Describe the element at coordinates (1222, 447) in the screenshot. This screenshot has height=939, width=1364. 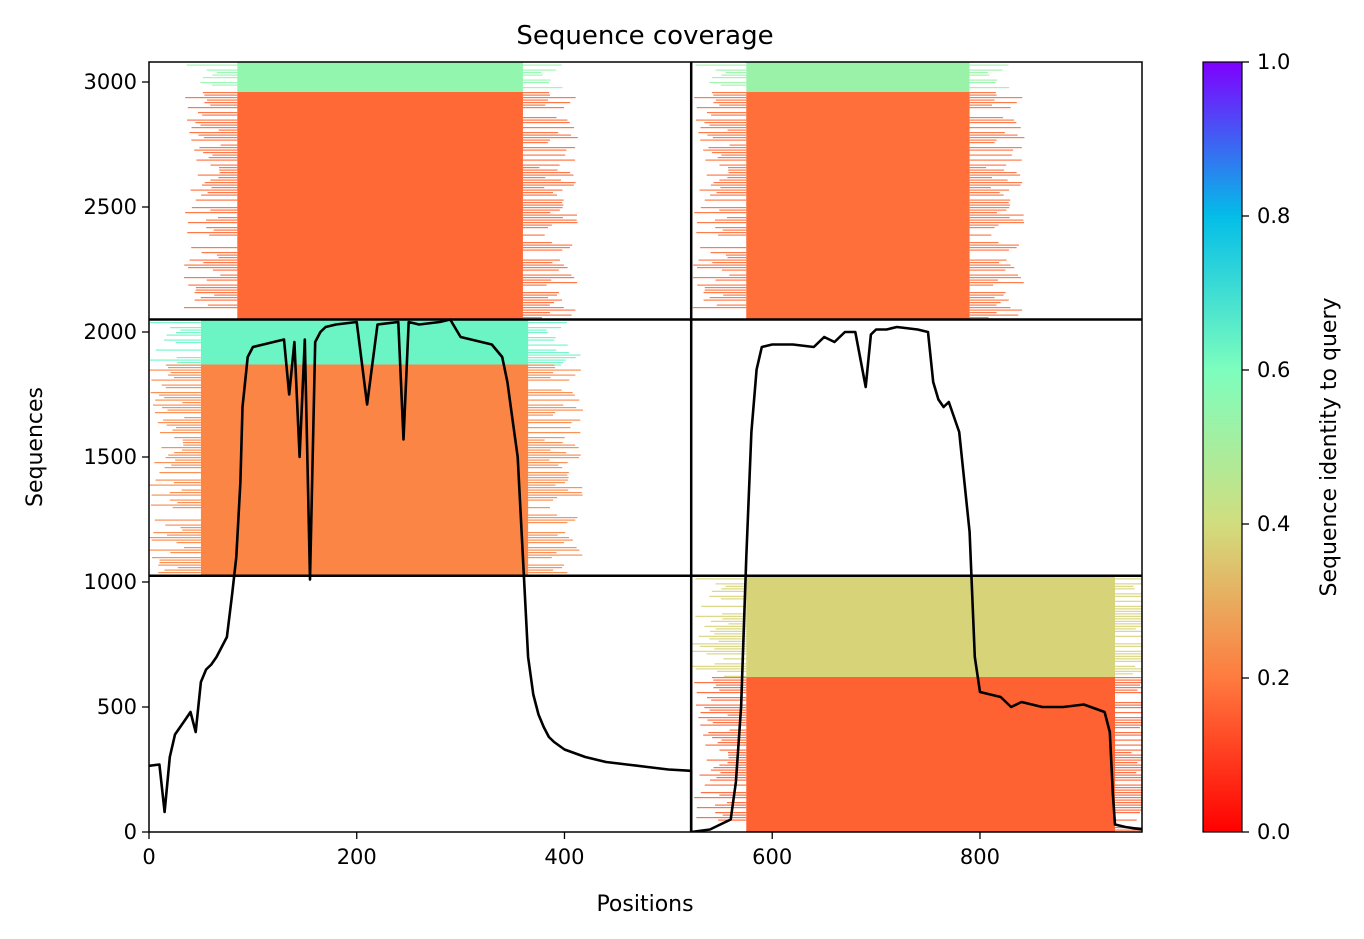
I see `colorbar-gradient` at that location.